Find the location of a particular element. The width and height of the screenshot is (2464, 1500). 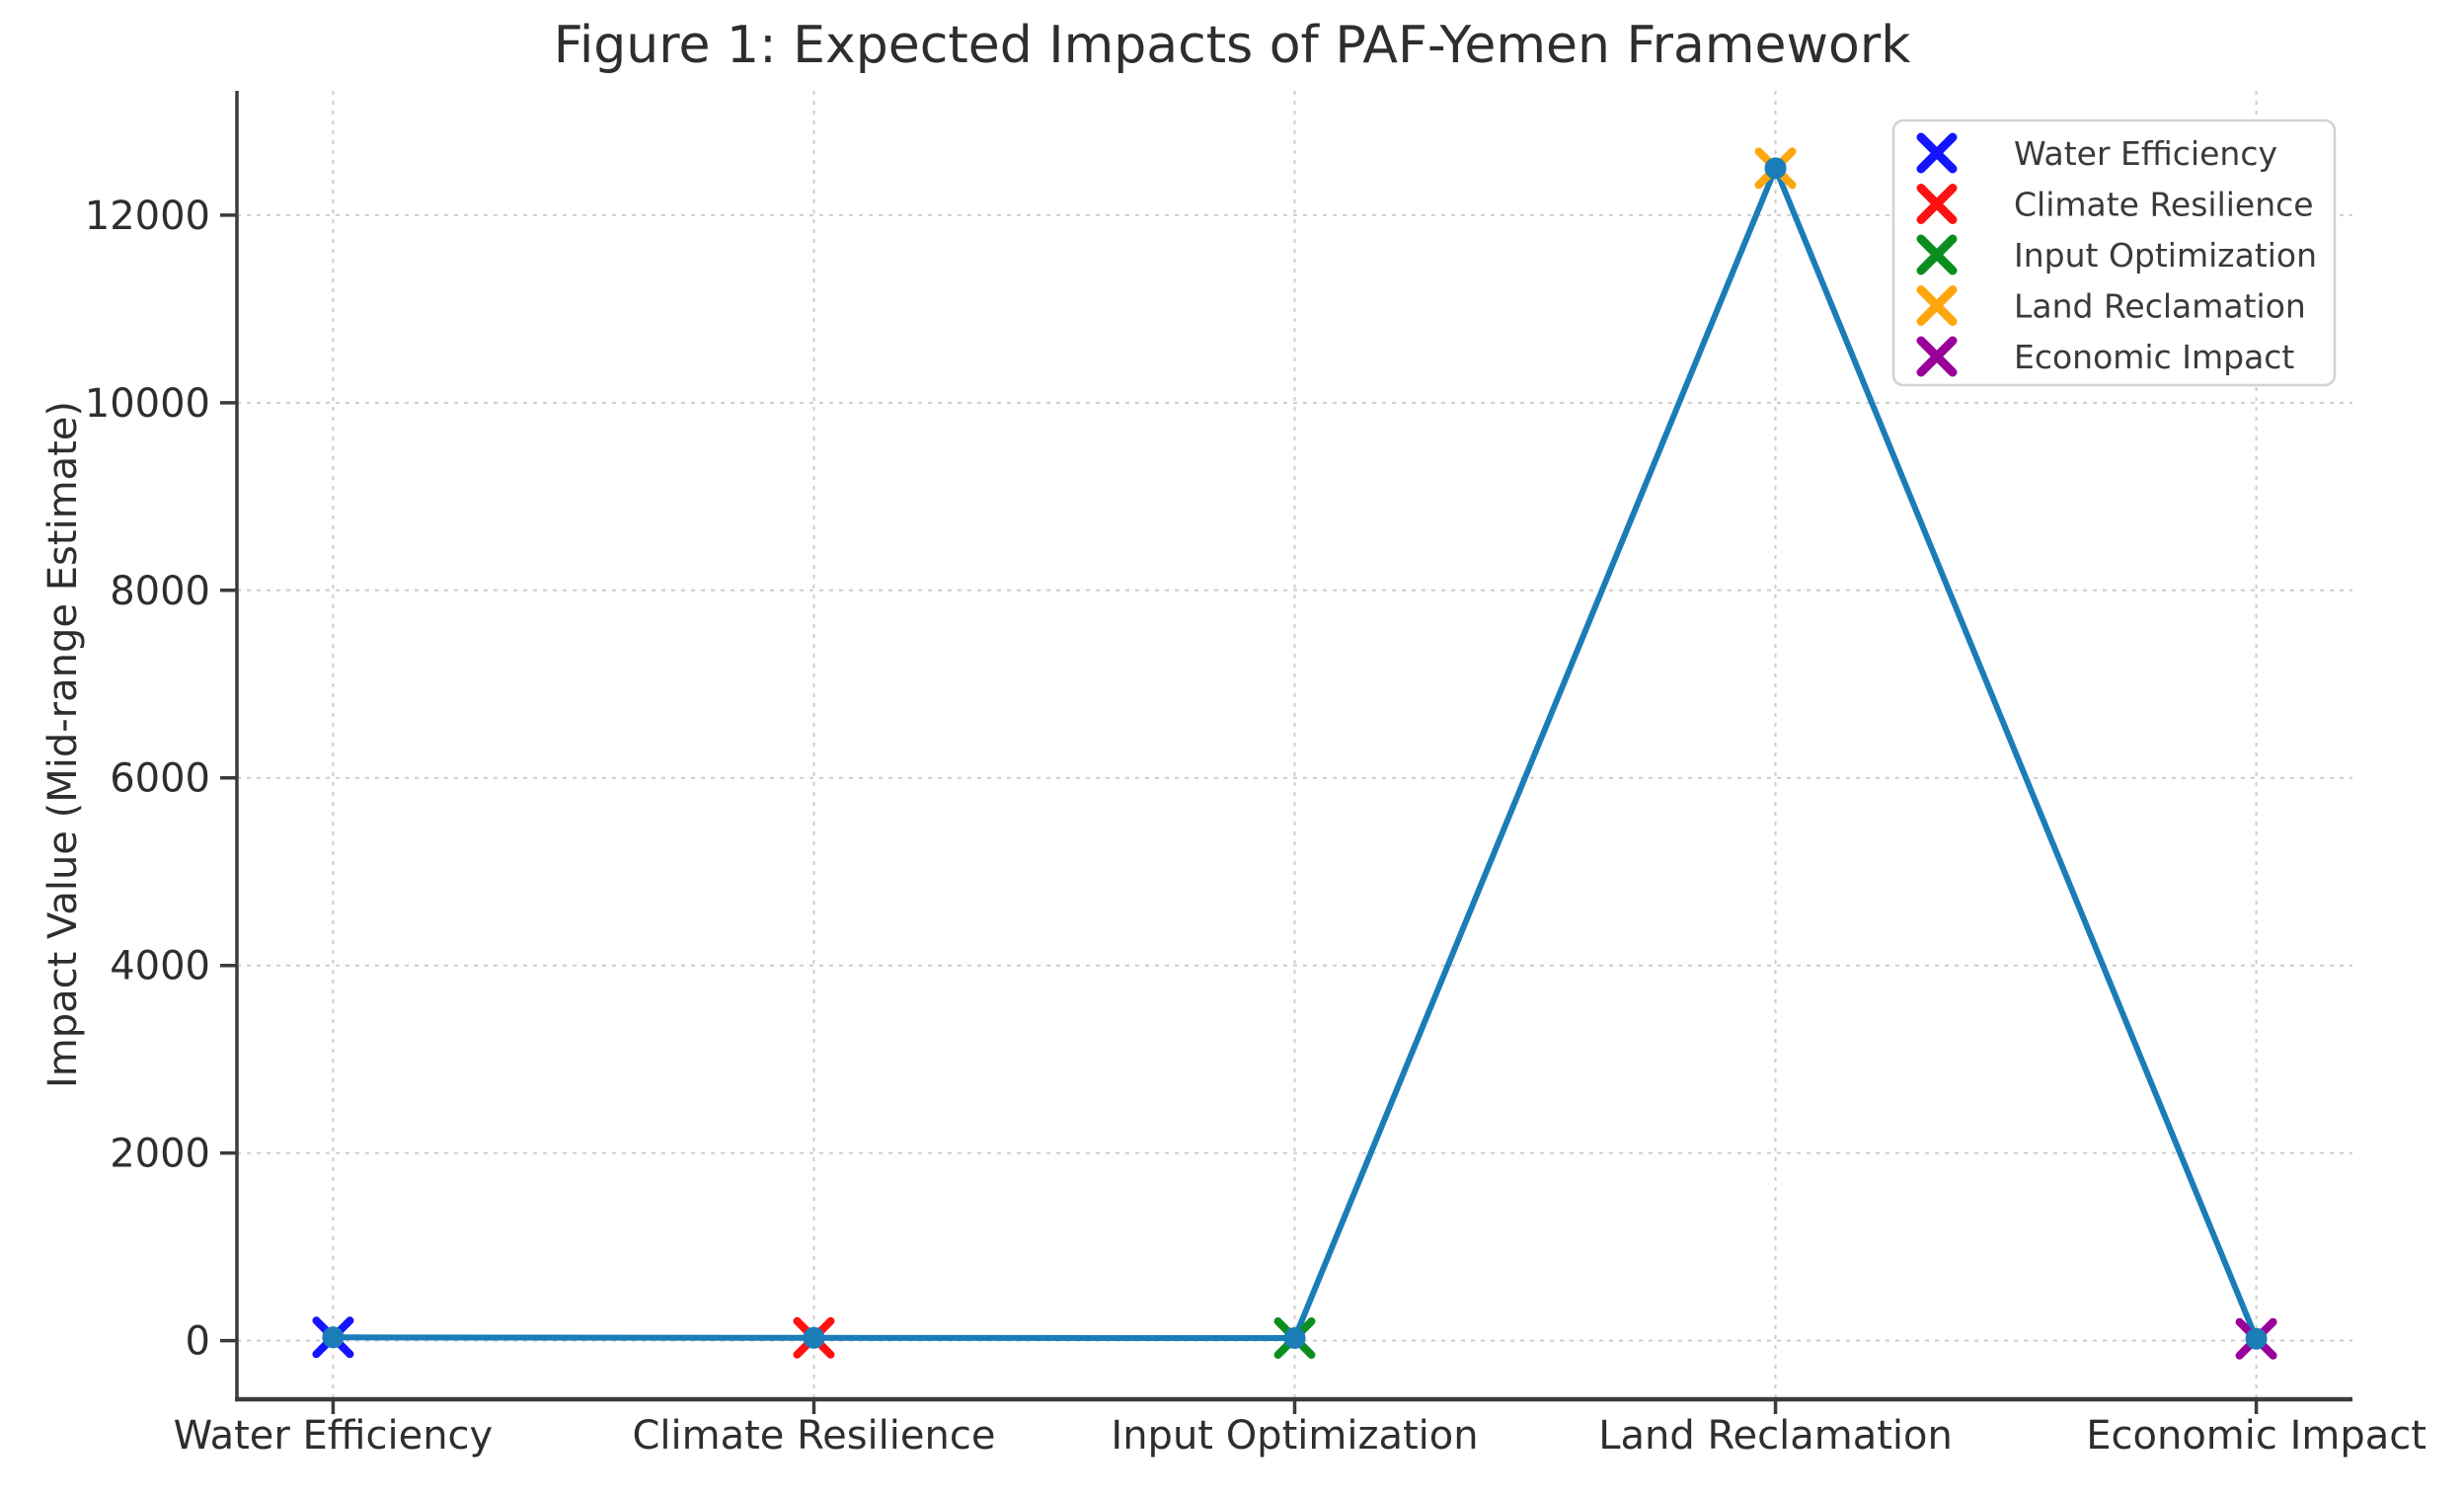

legend-label: Input Optimization is located at coordinates (2165, 256).